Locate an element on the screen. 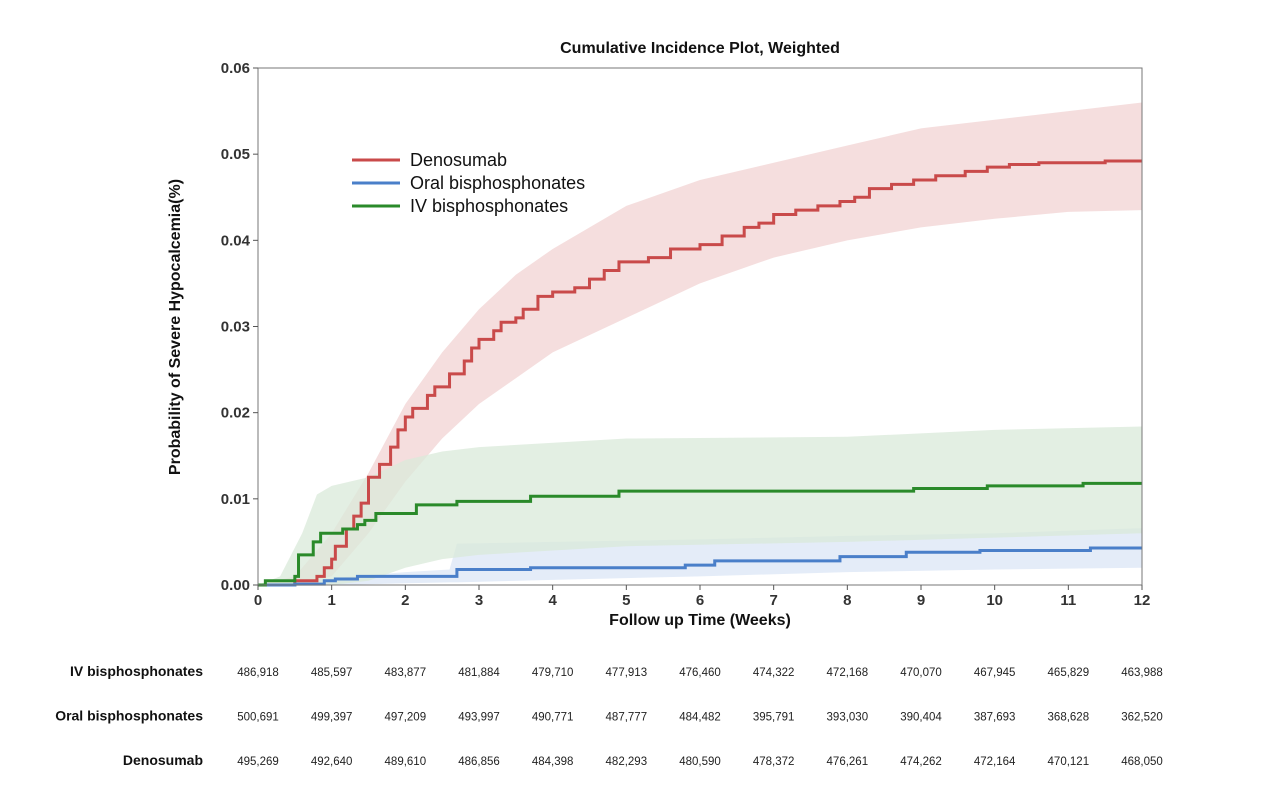  risk-table-cell: 484,398 is located at coordinates (553, 762).